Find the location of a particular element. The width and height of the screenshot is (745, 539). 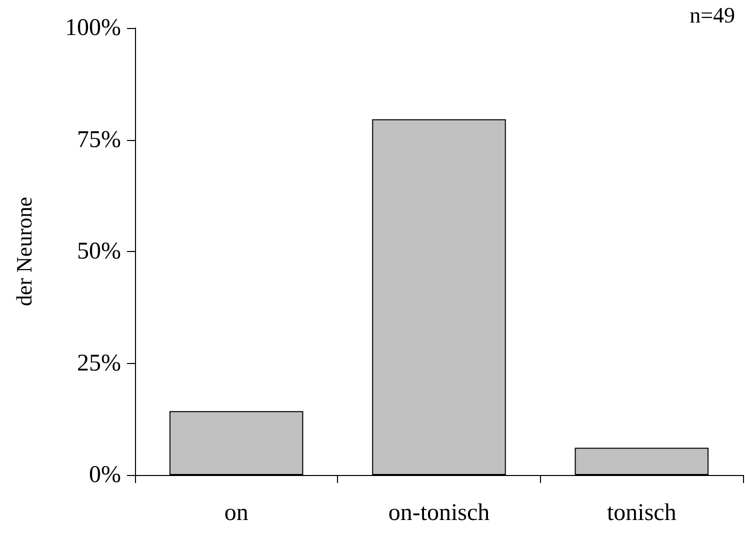

y-tick-label: 25% is located at coordinates (99, 363).